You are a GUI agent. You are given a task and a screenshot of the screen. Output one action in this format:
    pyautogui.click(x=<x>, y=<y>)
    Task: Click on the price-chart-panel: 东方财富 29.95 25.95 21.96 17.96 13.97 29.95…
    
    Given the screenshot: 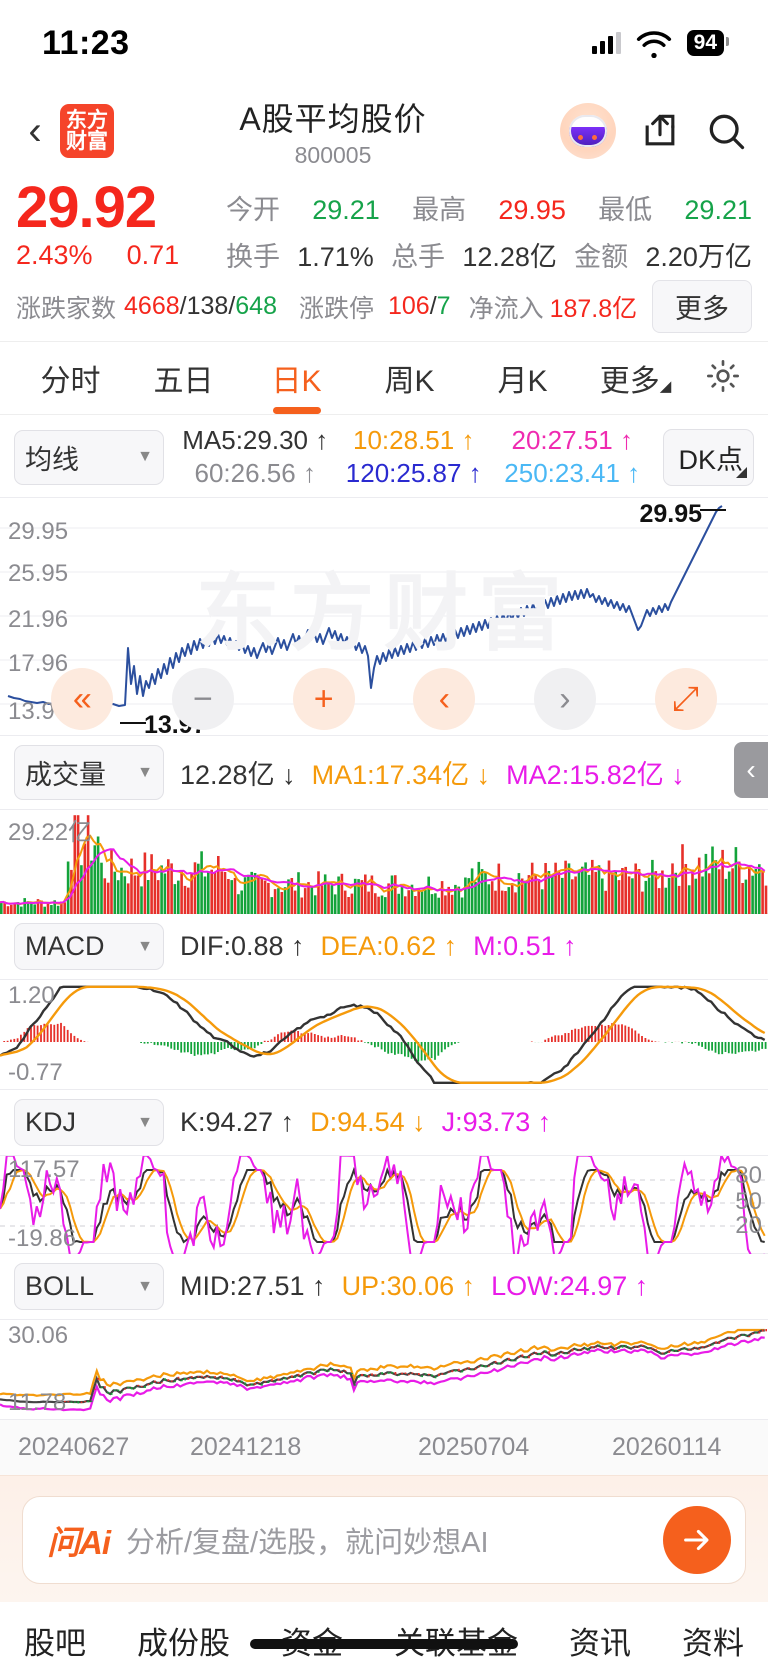 What is the action you would take?
    pyautogui.click(x=384, y=618)
    